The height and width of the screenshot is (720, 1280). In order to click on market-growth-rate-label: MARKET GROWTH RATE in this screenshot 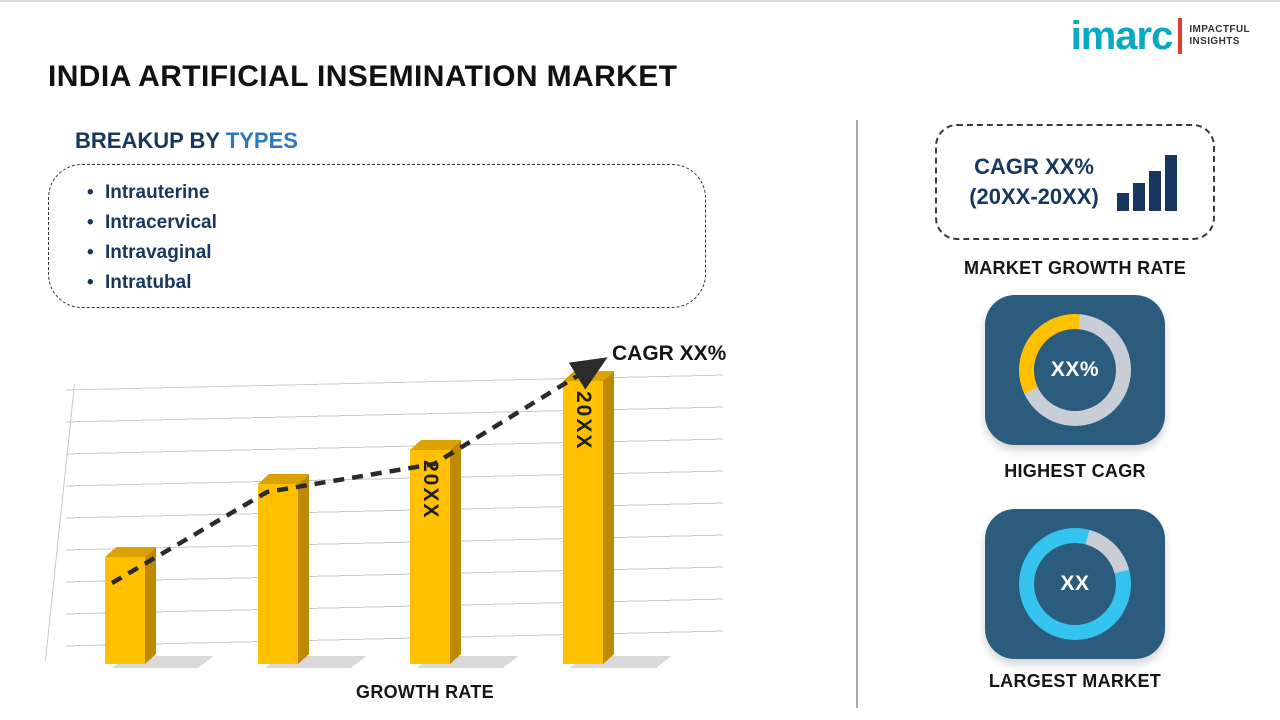, I will do `click(1075, 268)`.